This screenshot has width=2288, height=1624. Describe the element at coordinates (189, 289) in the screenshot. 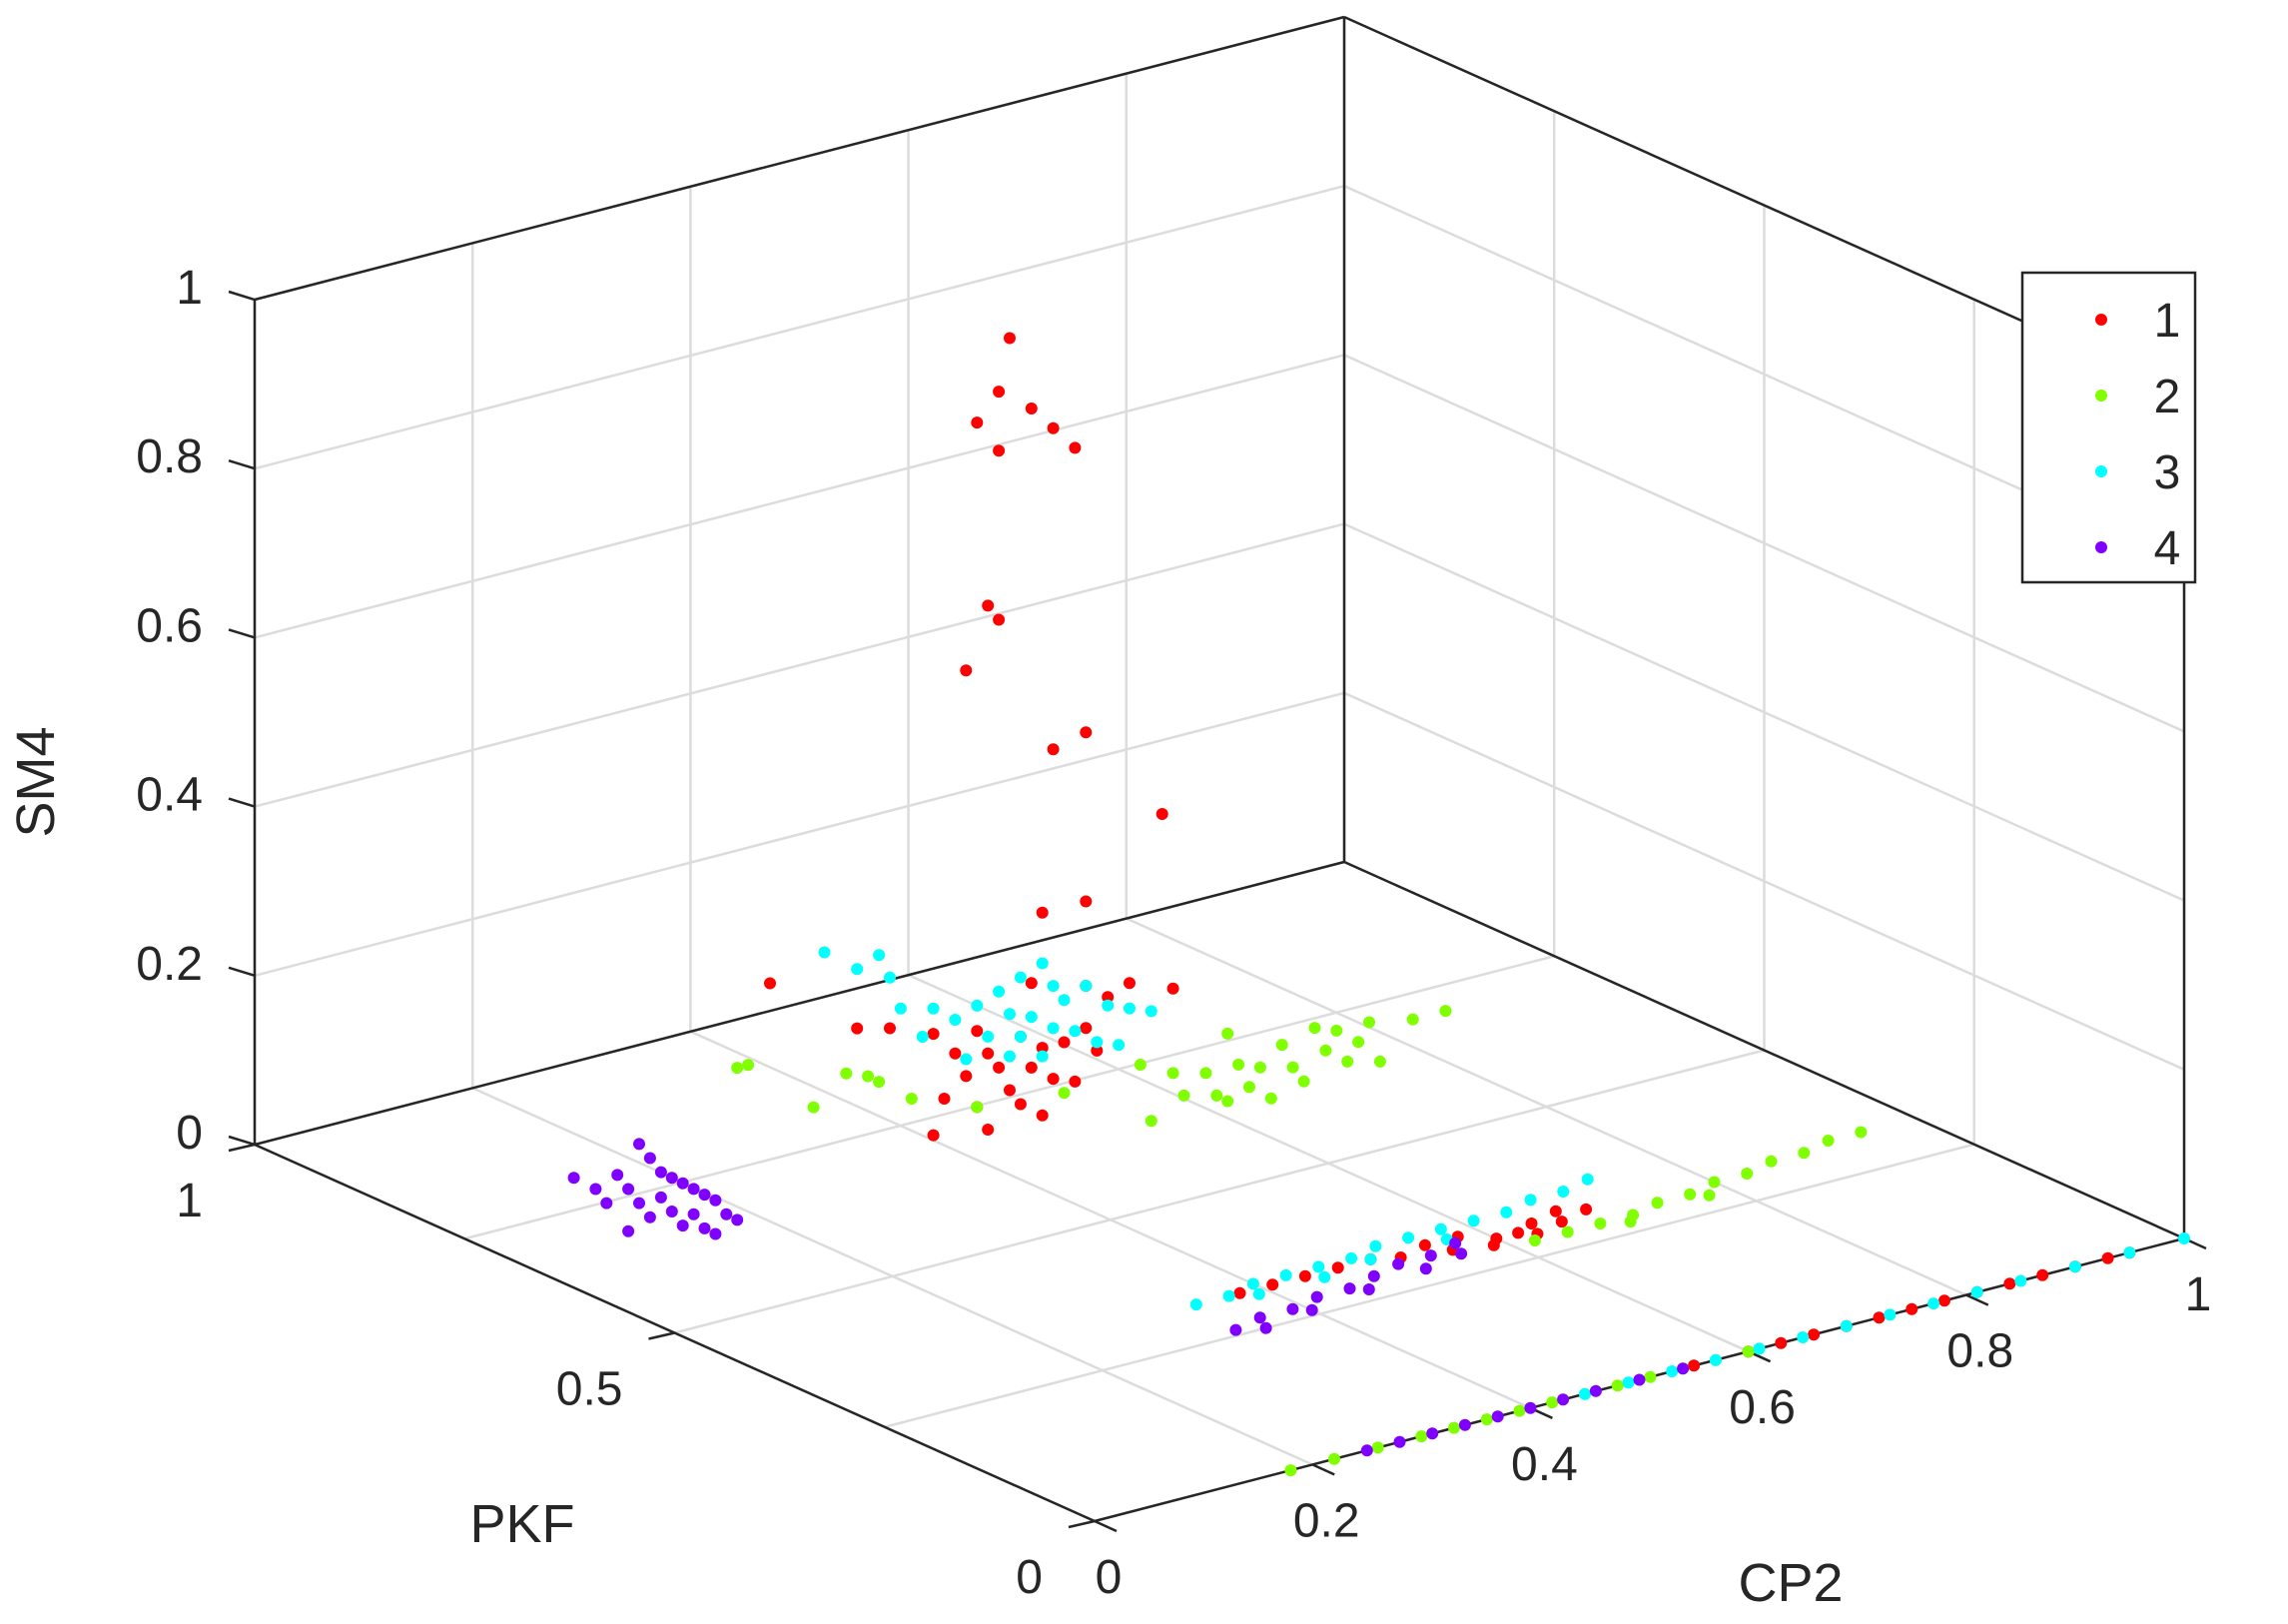

I see `z-tick-label: 1` at that location.